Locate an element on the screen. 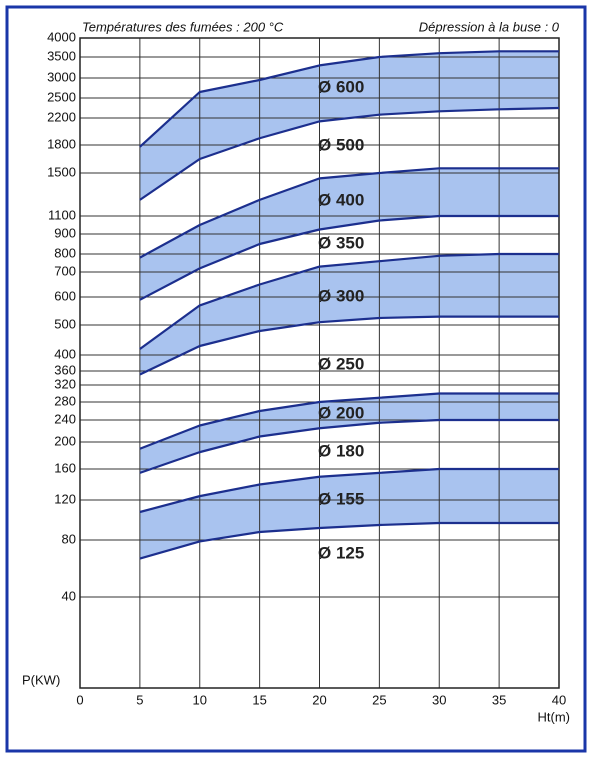  y-tick-label: 1100 is located at coordinates (62, 214).